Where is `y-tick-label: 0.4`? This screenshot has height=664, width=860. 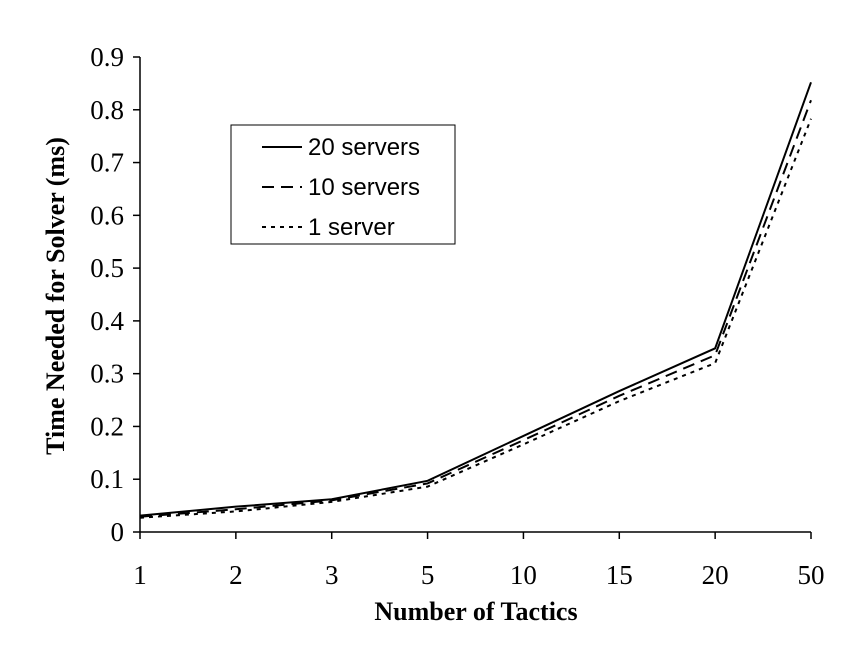 y-tick-label: 0.4 is located at coordinates (107, 321).